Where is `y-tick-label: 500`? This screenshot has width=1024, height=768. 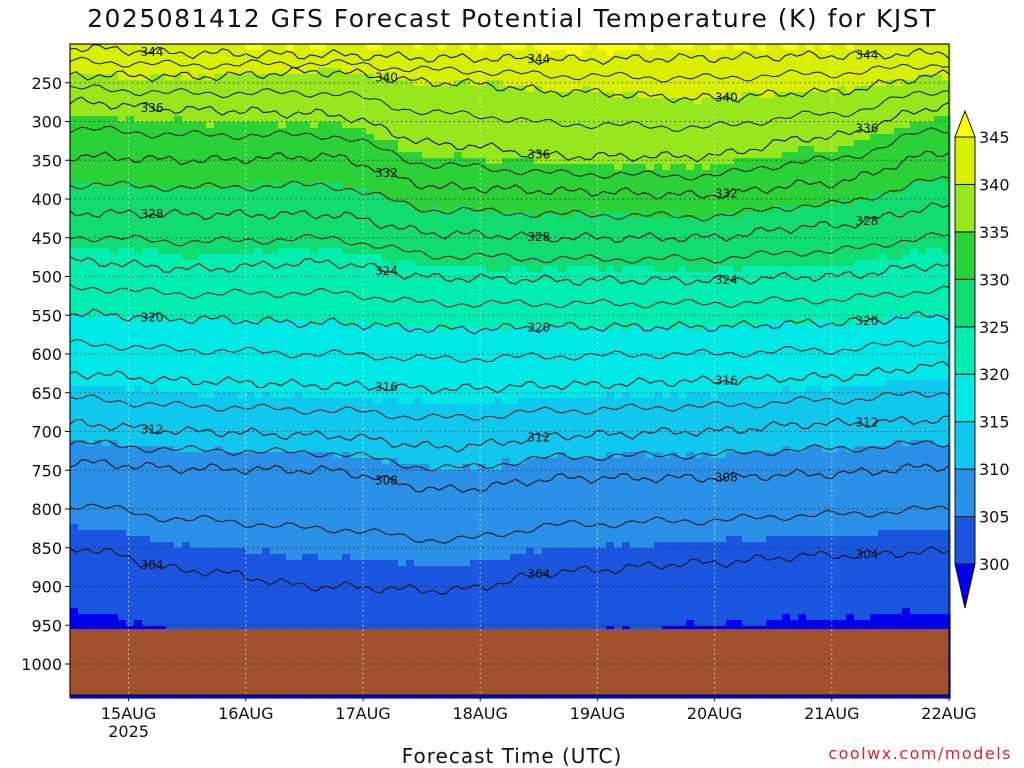
y-tick-label: 500 is located at coordinates (46, 277).